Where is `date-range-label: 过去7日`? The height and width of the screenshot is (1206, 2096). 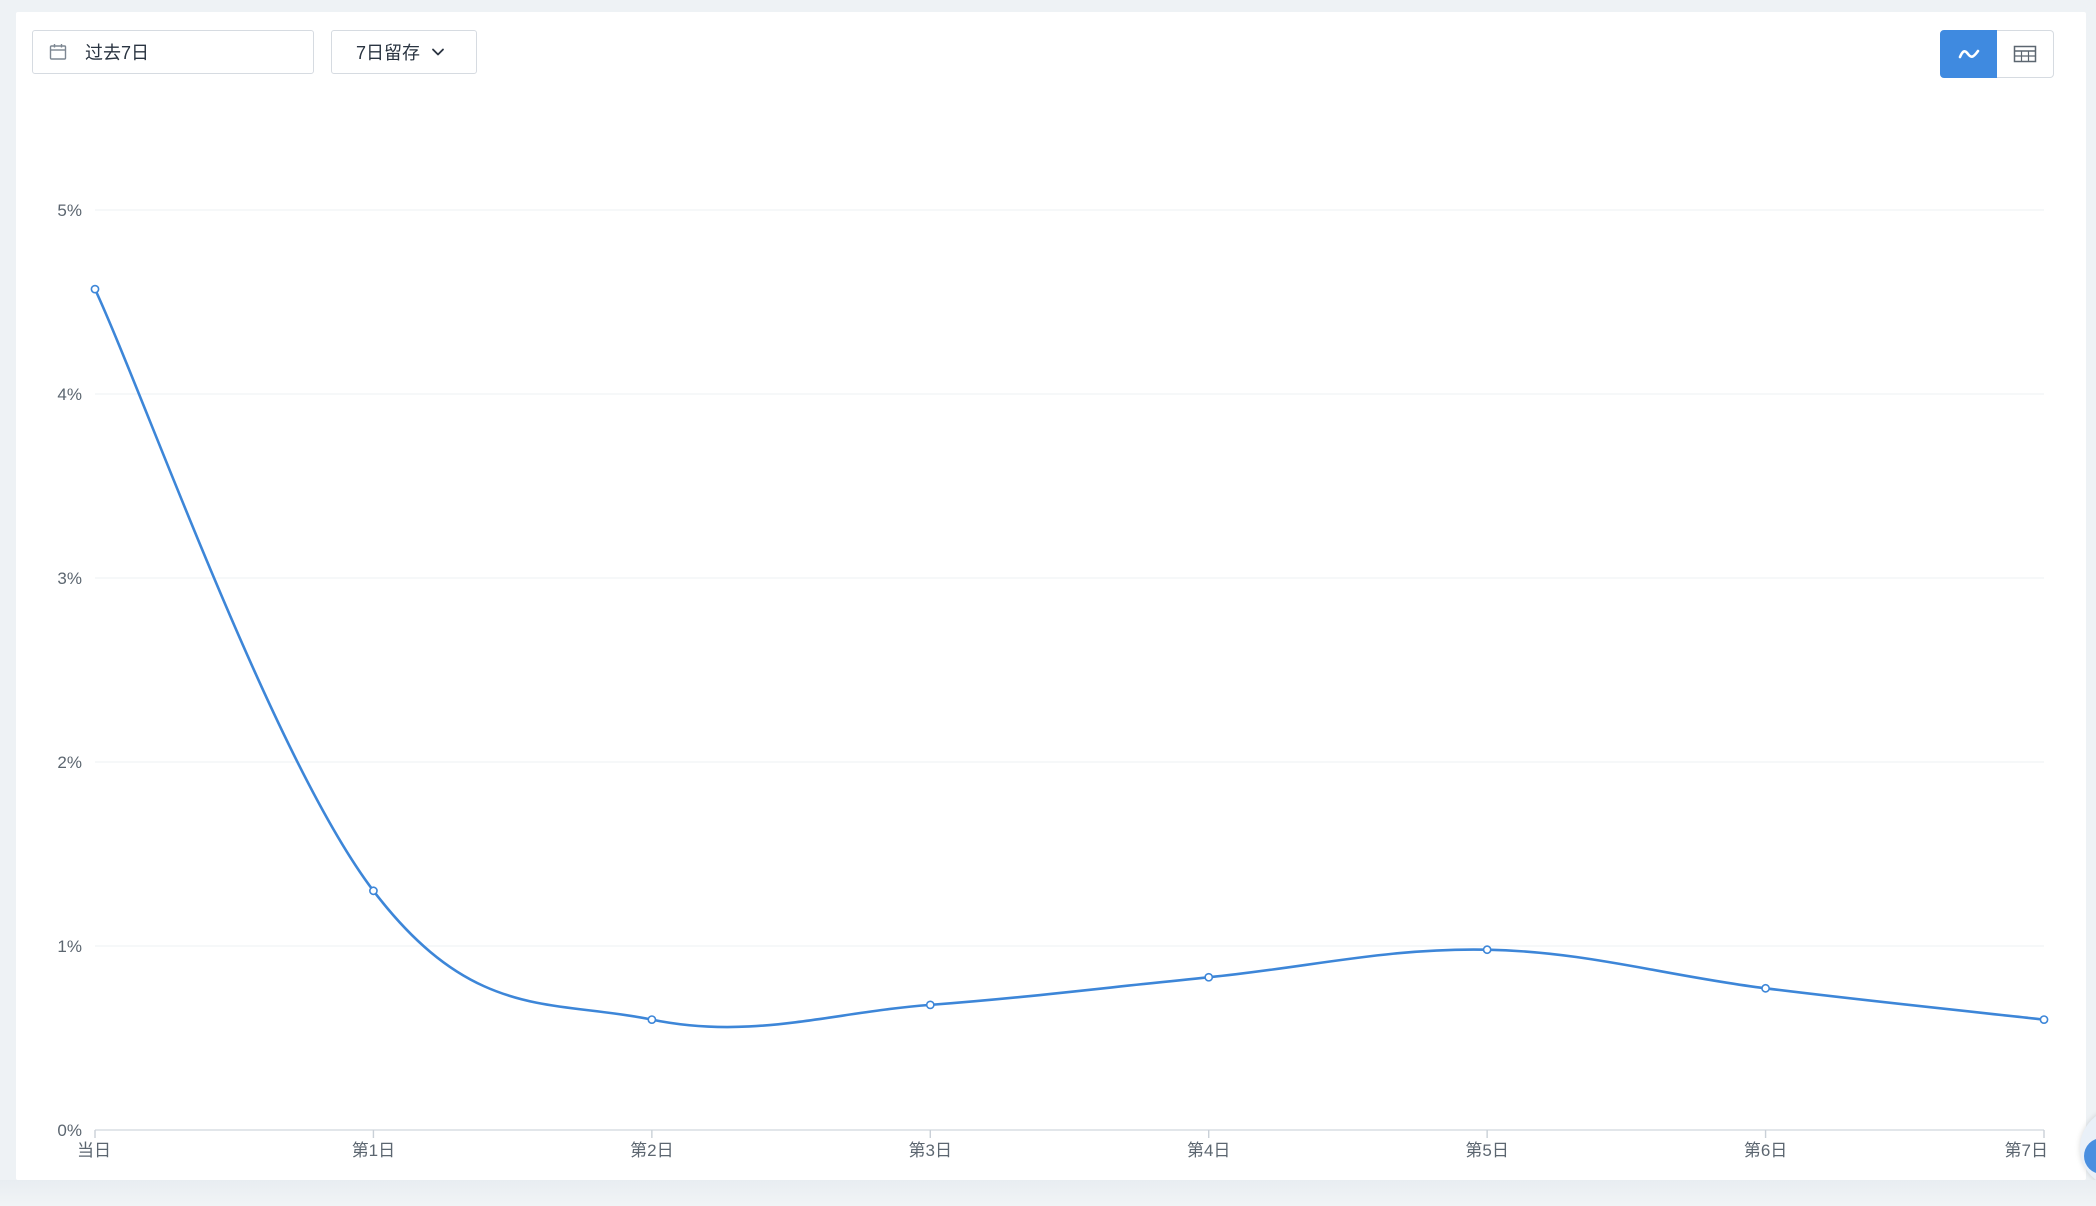 date-range-label: 过去7日 is located at coordinates (117, 53).